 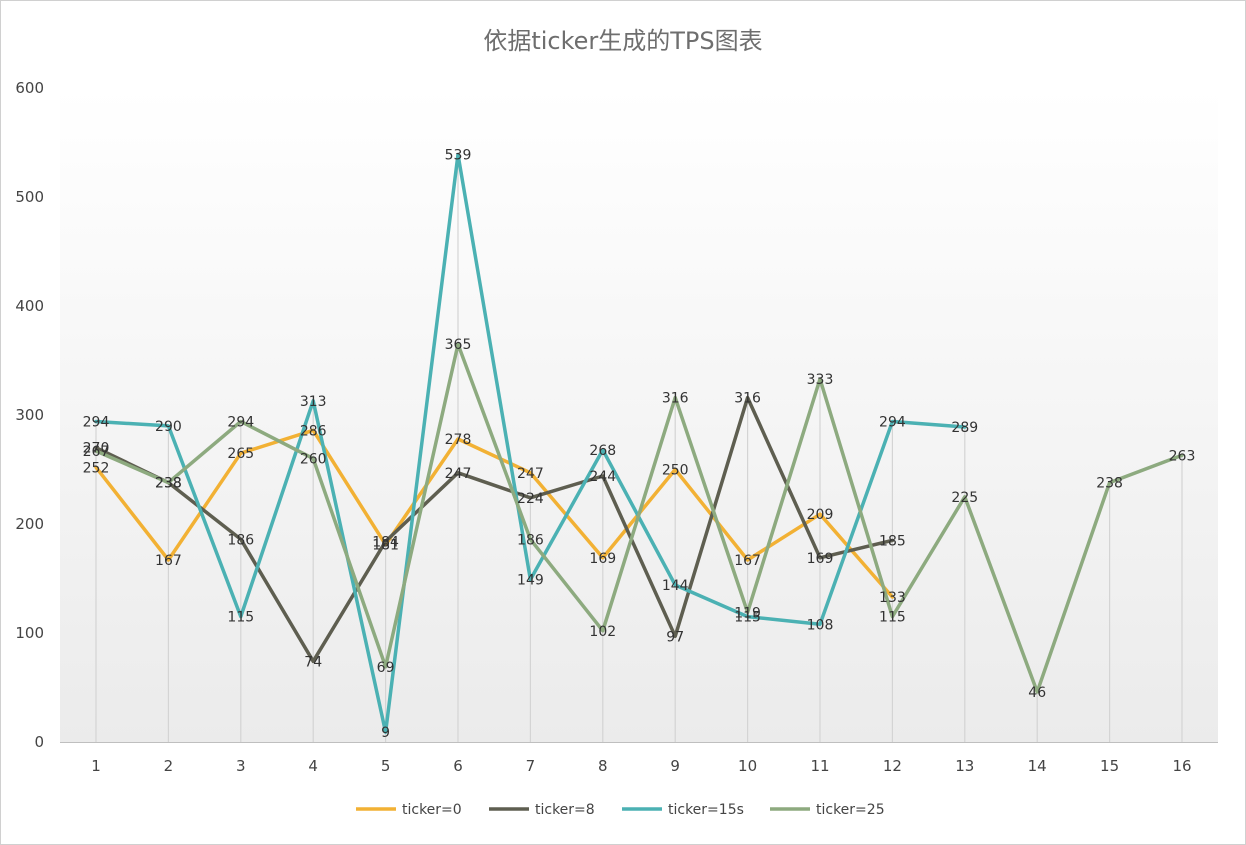 What do you see at coordinates (29, 524) in the screenshot?
I see `y-tick-label: 200` at bounding box center [29, 524].